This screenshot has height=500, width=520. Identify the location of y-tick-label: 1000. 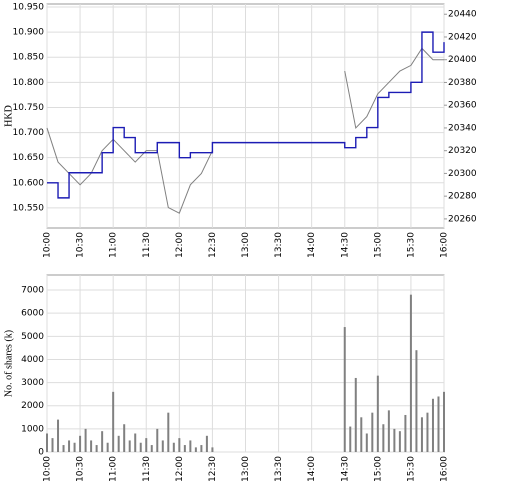
(32, 429).